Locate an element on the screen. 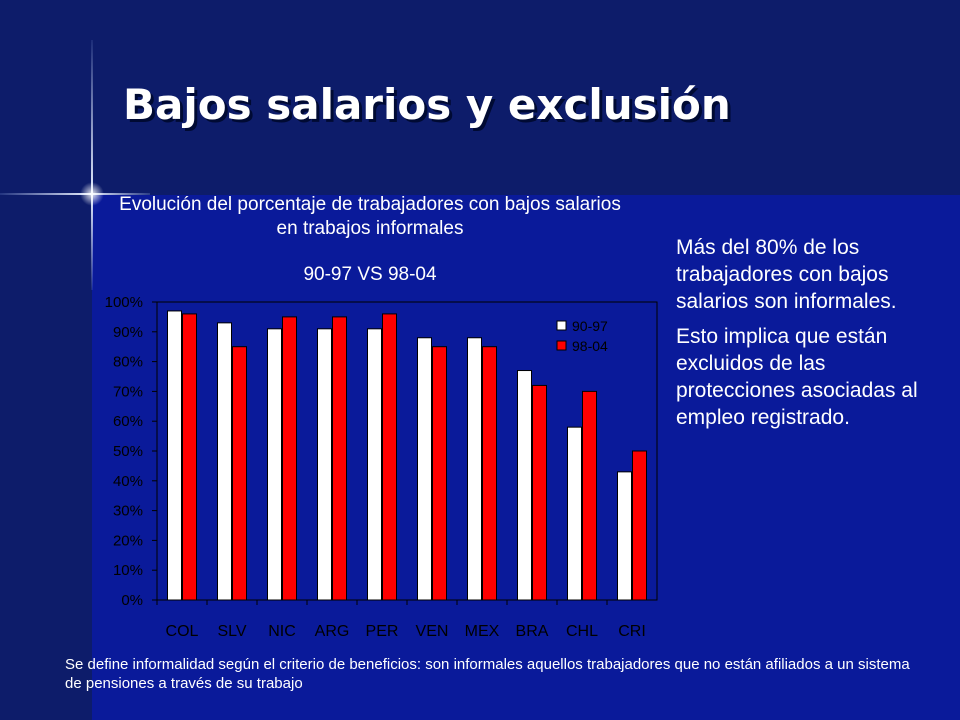 The width and height of the screenshot is (960, 720). x-tick-label: CRI is located at coordinates (632, 631).